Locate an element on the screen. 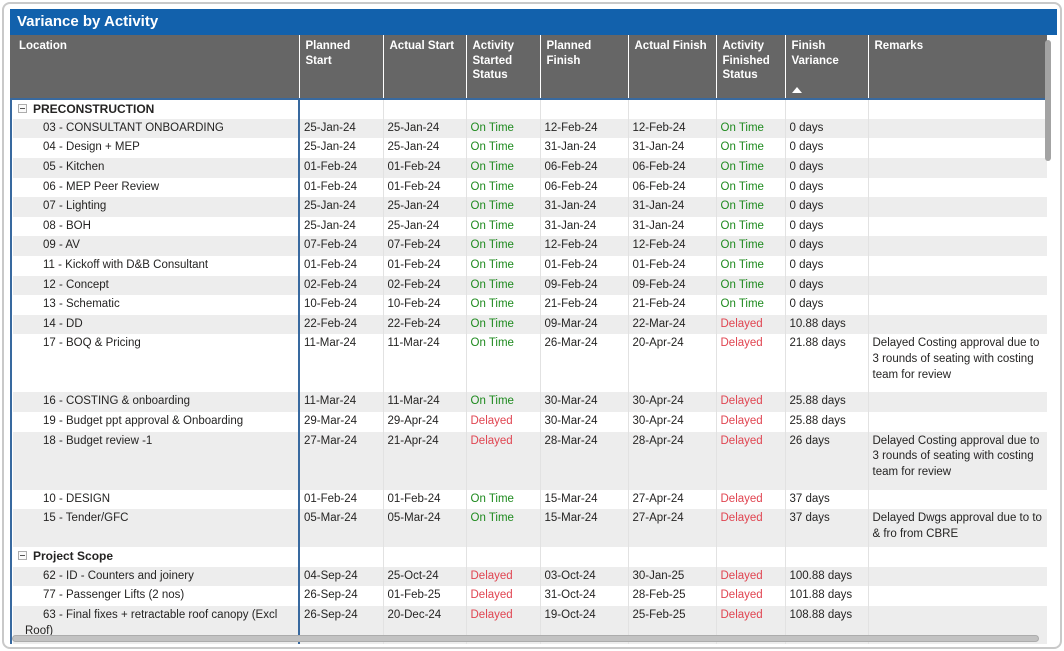  column-header-label: Remarks is located at coordinates (899, 46).